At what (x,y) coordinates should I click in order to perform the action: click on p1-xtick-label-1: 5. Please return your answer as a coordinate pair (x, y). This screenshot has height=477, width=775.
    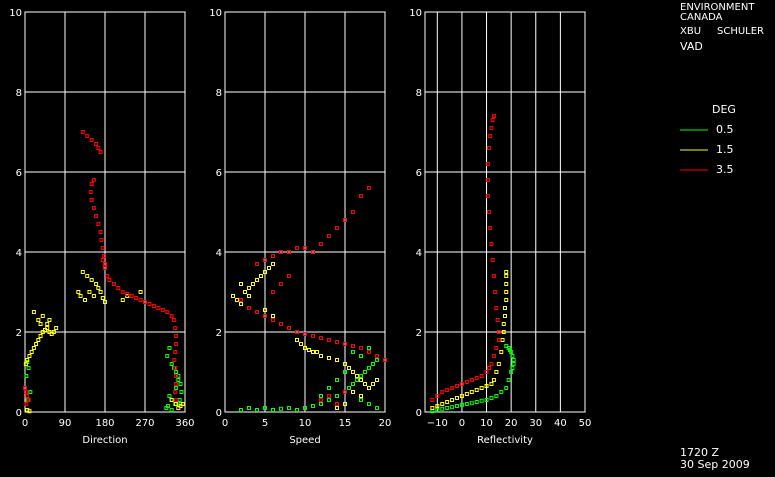
    Looking at the image, I should click on (265, 423).